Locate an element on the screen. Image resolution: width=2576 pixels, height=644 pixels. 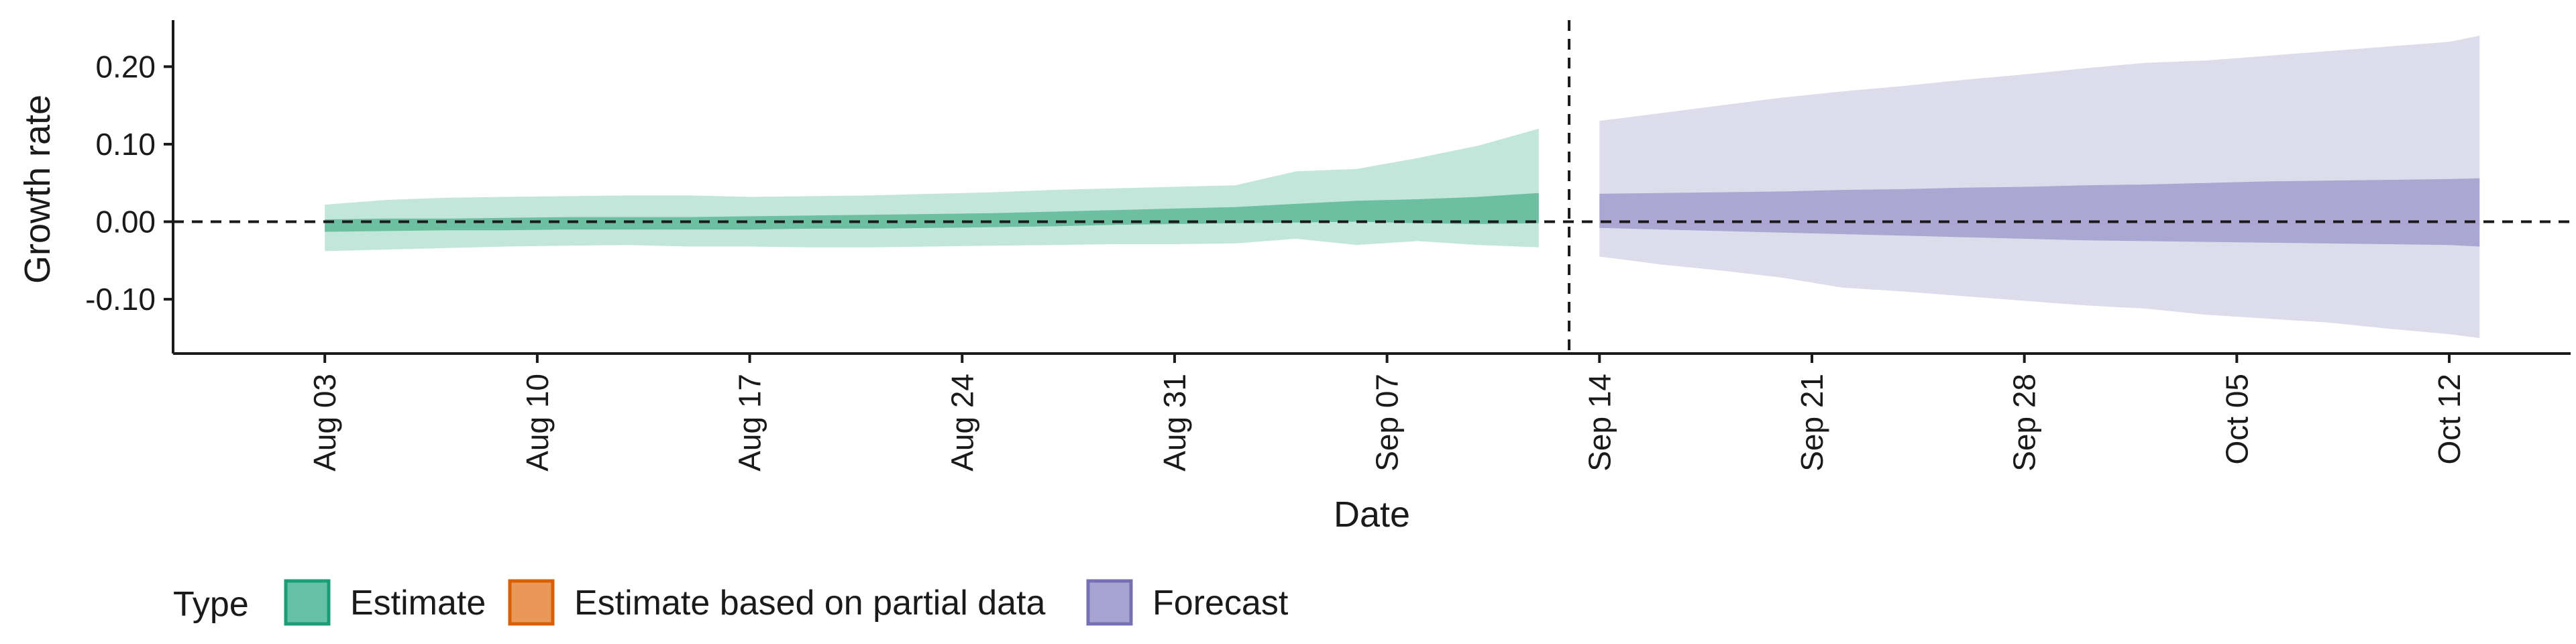
y-tick-label: 0.10 is located at coordinates (125, 144).